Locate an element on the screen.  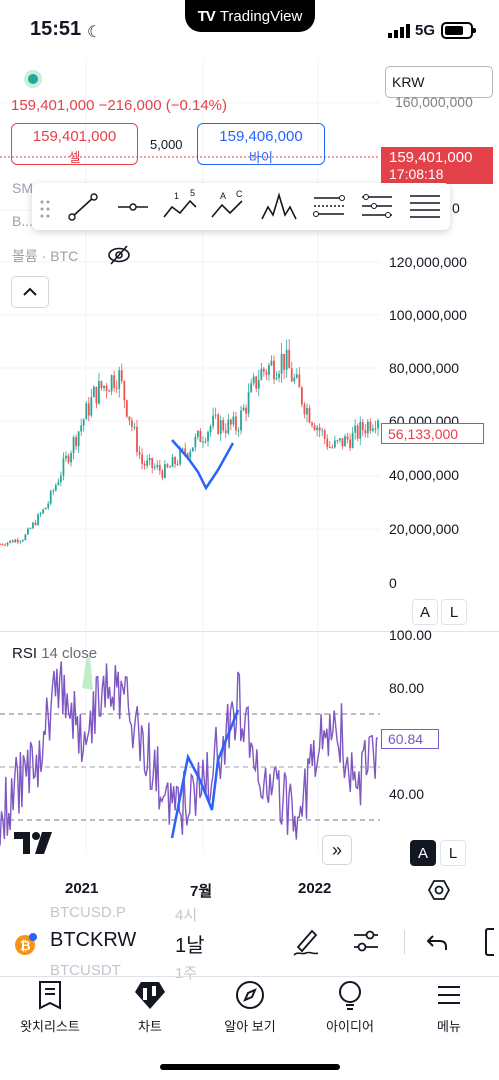
rsi-auto-scale-button: A is located at coordinates (423, 853).